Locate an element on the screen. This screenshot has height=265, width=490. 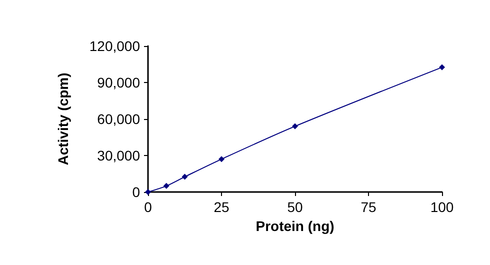
x-tick-label: 100 is located at coordinates (442, 207).